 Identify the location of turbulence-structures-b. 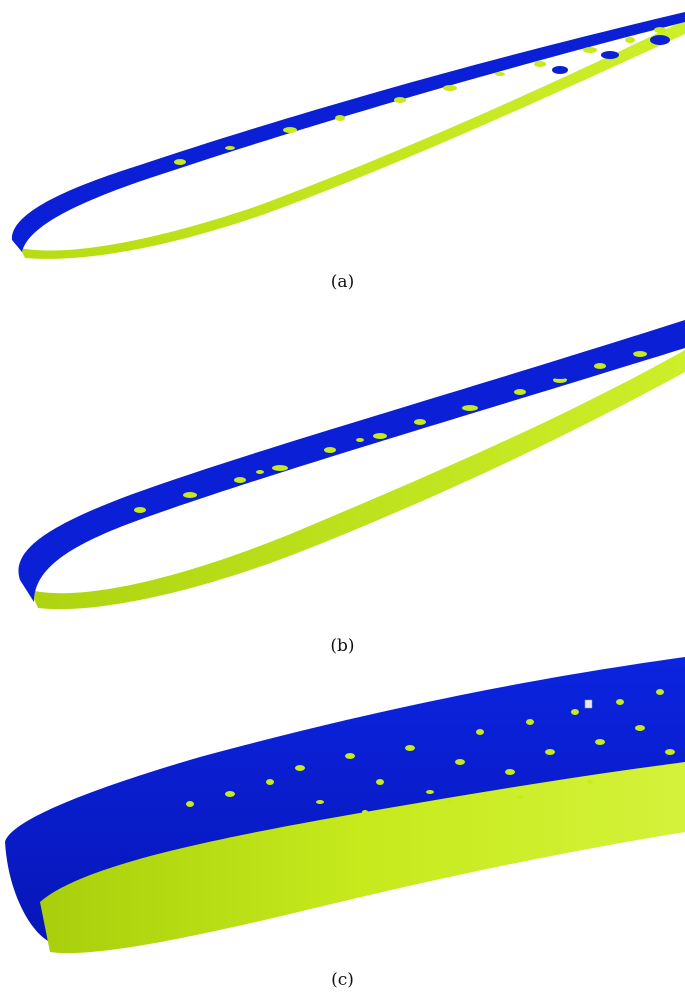
(390, 432).